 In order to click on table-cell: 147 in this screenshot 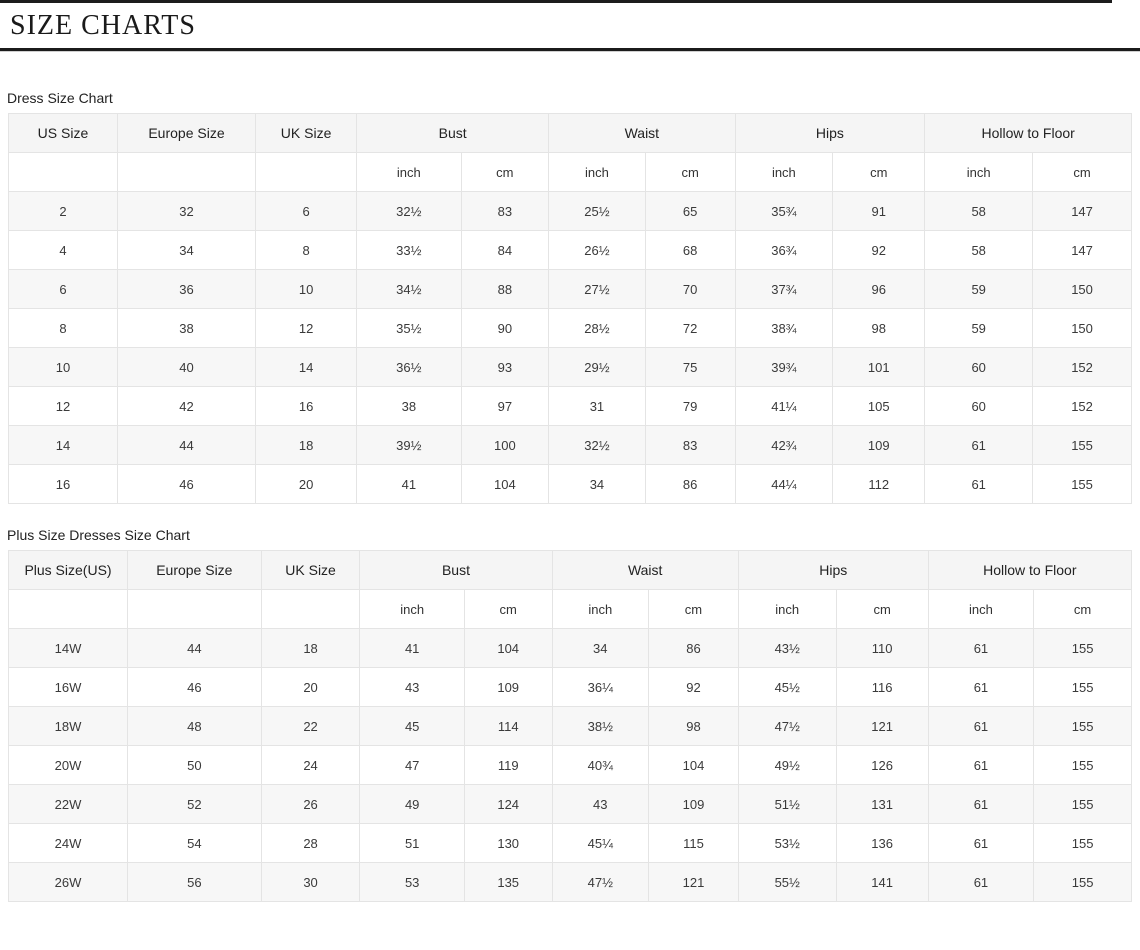, I will do `click(1082, 250)`.